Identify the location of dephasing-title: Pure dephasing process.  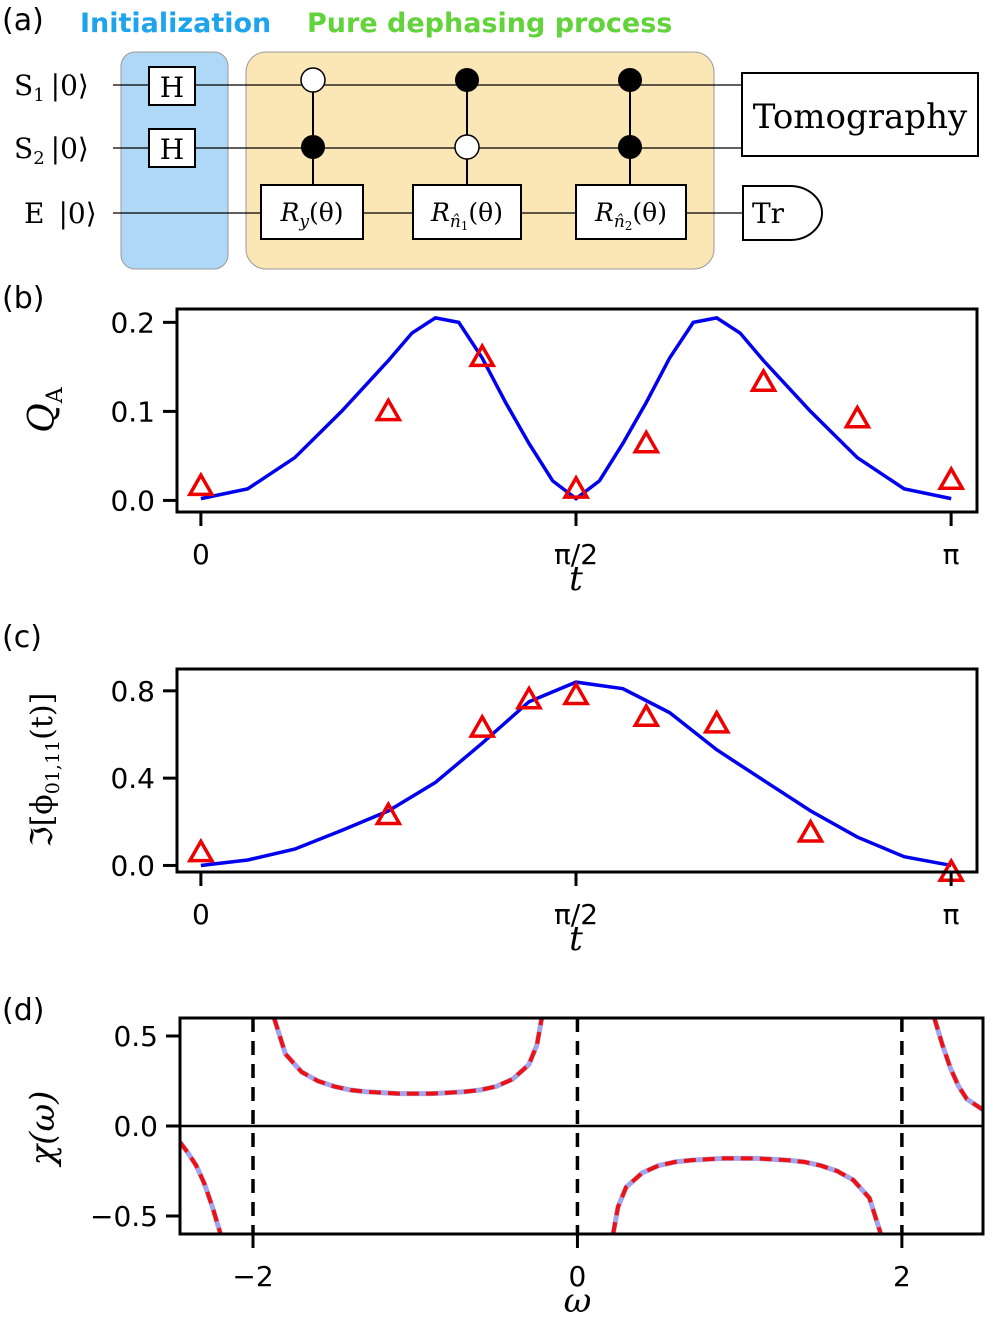
(489, 23).